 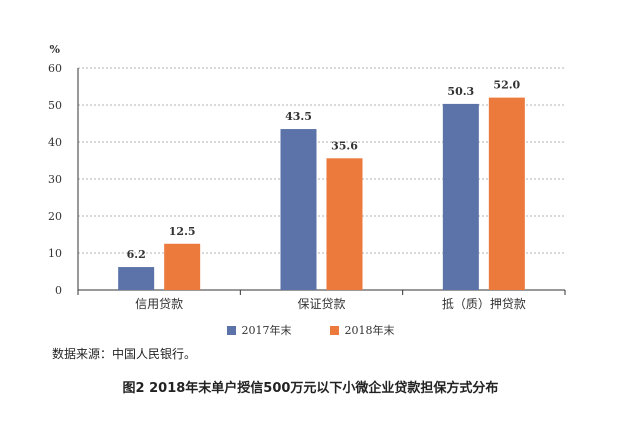 I want to click on legend-label-2018: 2018年末, so click(x=369, y=330).